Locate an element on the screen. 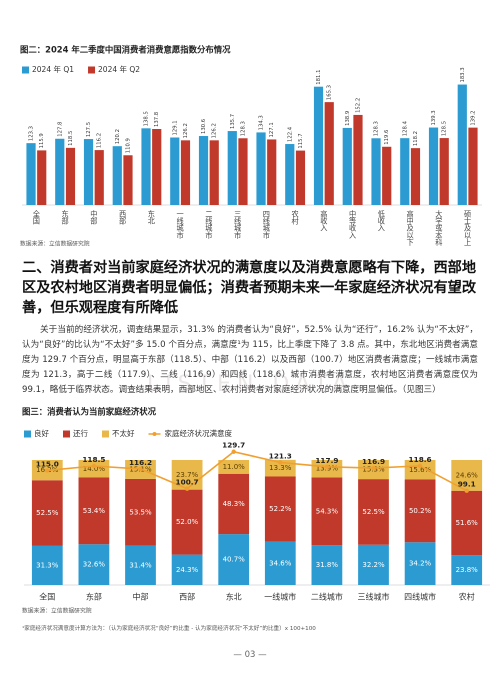 The width and height of the screenshot is (500, 678). line-label: 129.7 is located at coordinates (233, 445).